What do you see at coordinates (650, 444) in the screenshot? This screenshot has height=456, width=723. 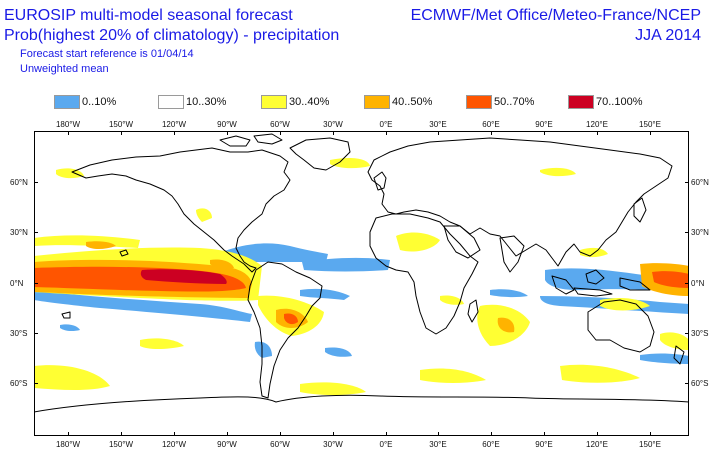 I see `lon-label-bottom: 150°E` at bounding box center [650, 444].